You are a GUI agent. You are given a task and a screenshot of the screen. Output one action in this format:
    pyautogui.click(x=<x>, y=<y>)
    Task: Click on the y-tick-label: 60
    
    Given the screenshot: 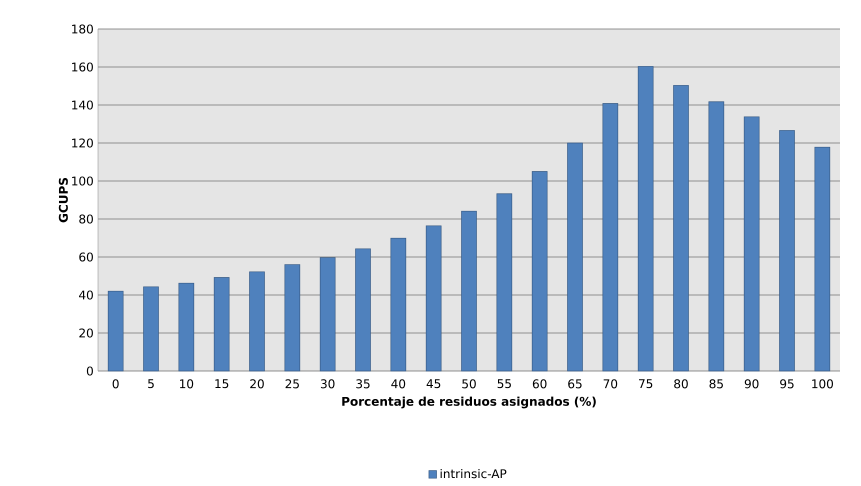 What is the action you would take?
    pyautogui.click(x=86, y=257)
    